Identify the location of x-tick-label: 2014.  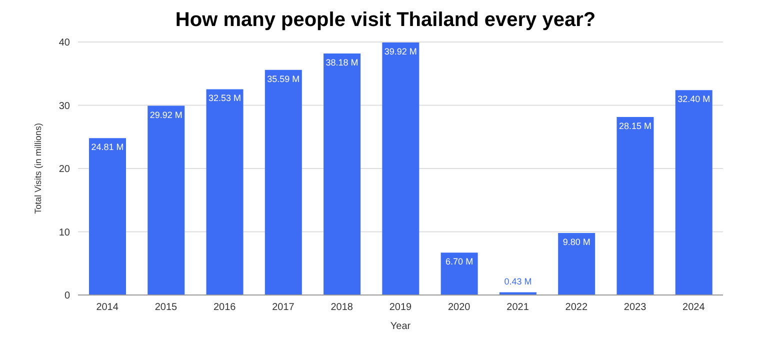
(107, 308).